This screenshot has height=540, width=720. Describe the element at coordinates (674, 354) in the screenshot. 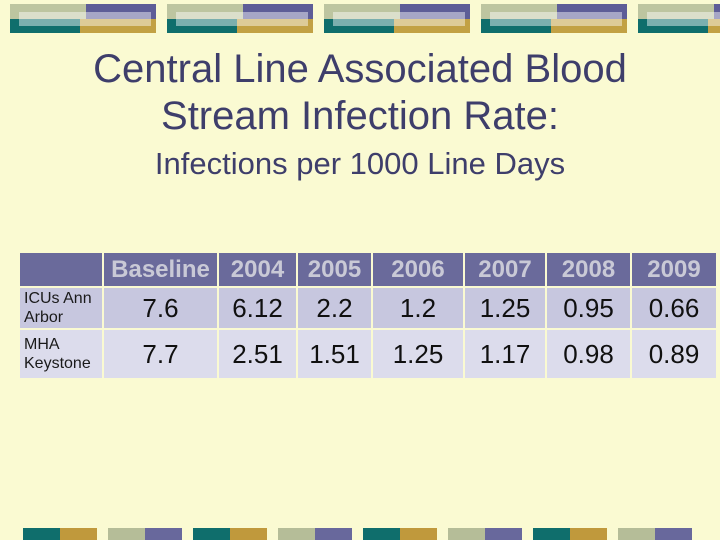

I see `table-cell: 0.89` at that location.